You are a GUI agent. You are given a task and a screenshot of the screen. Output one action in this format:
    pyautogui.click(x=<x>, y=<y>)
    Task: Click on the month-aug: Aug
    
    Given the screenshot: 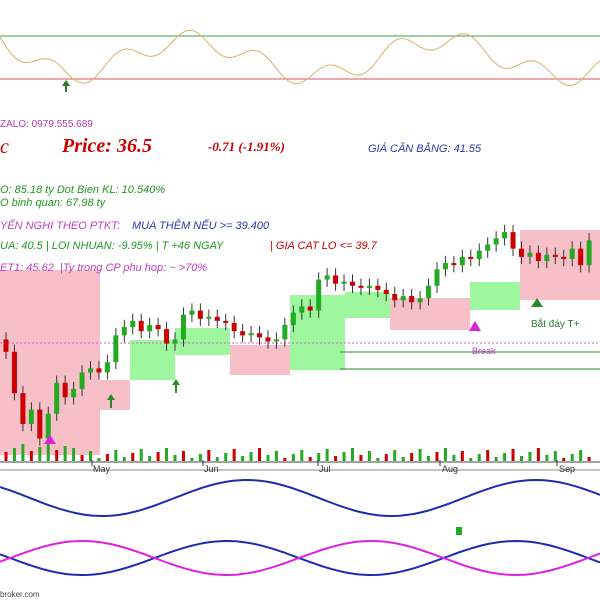 What is the action you would take?
    pyautogui.click(x=450, y=469)
    